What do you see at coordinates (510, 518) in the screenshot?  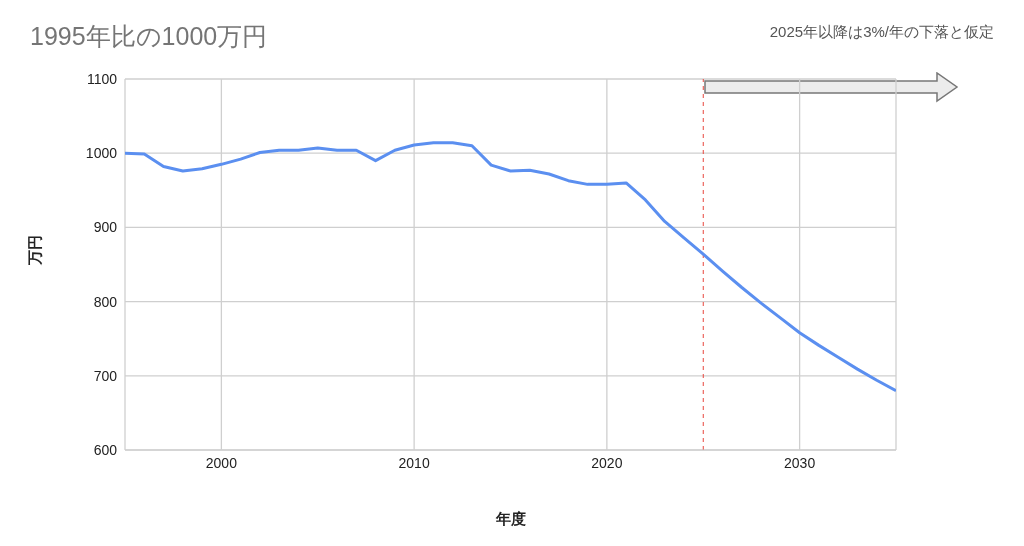 I see `x-axis-title: 年度` at bounding box center [510, 518].